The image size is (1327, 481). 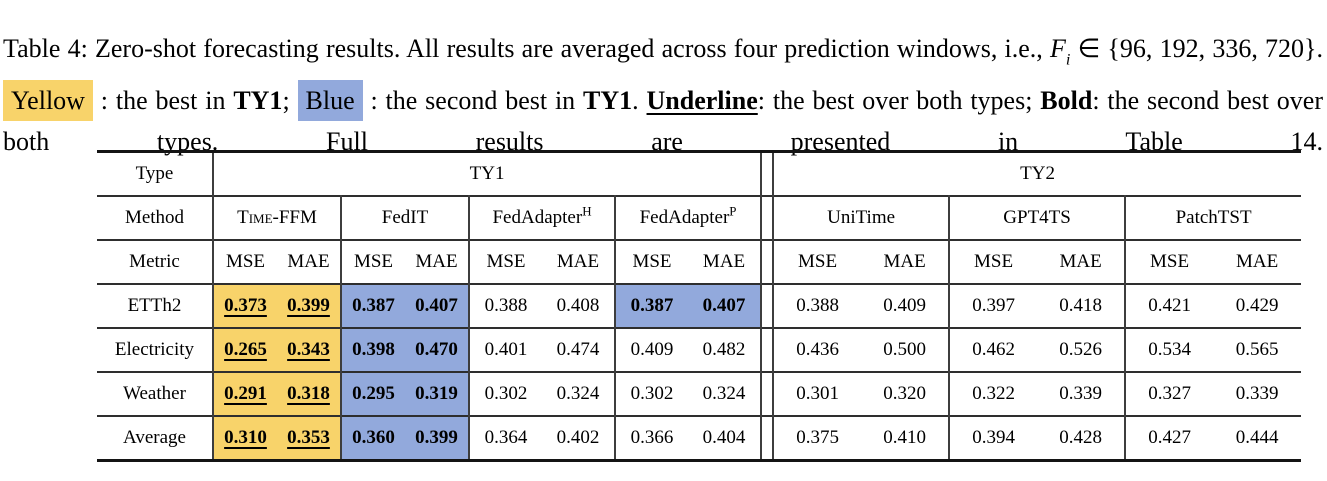 What do you see at coordinates (1058, 48) in the screenshot?
I see `caption-segment-math-var: F` at bounding box center [1058, 48].